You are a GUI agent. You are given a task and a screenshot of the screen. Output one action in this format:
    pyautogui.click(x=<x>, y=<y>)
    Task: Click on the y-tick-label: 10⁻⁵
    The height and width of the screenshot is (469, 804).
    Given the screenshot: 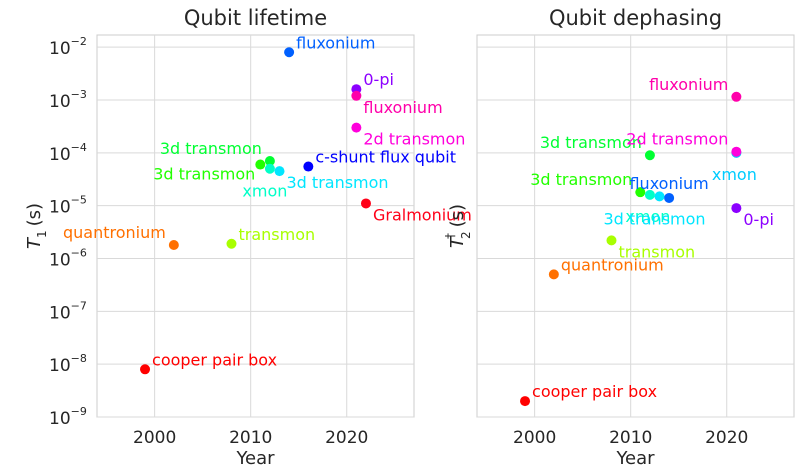 What is the action you would take?
    pyautogui.click(x=68, y=206)
    